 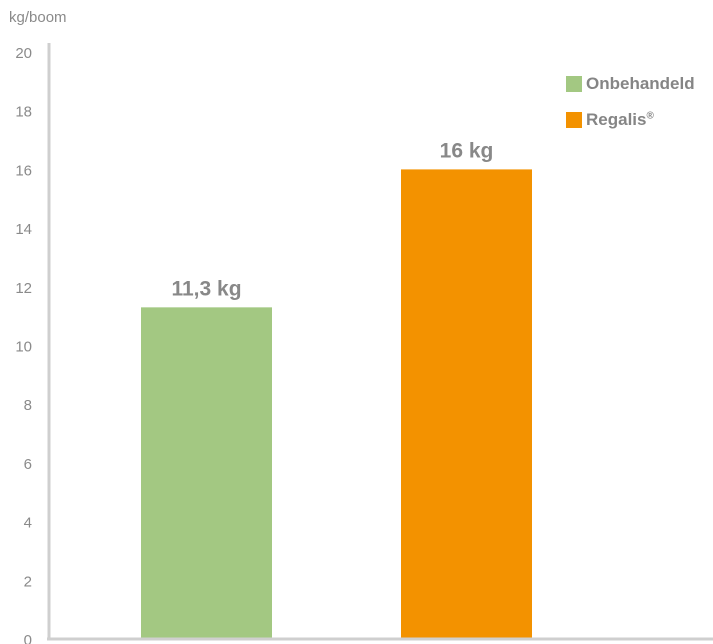 What do you see at coordinates (28, 464) in the screenshot?
I see `y-tick-label-6: 6` at bounding box center [28, 464].